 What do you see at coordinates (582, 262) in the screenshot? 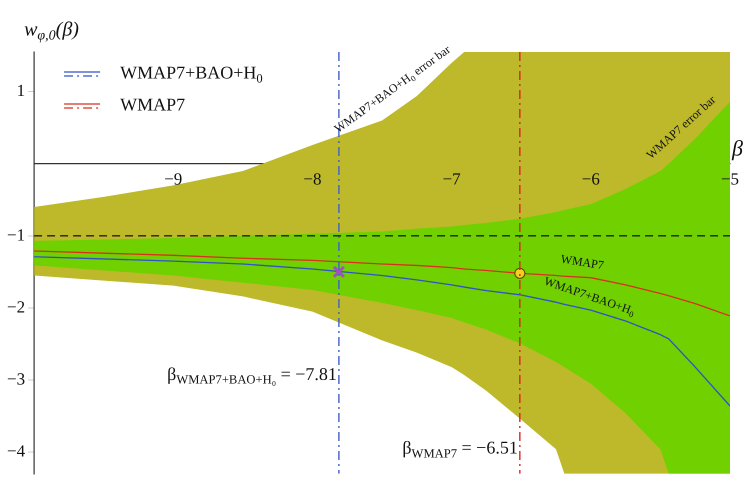
I see `annotation: WMAP7` at bounding box center [582, 262].